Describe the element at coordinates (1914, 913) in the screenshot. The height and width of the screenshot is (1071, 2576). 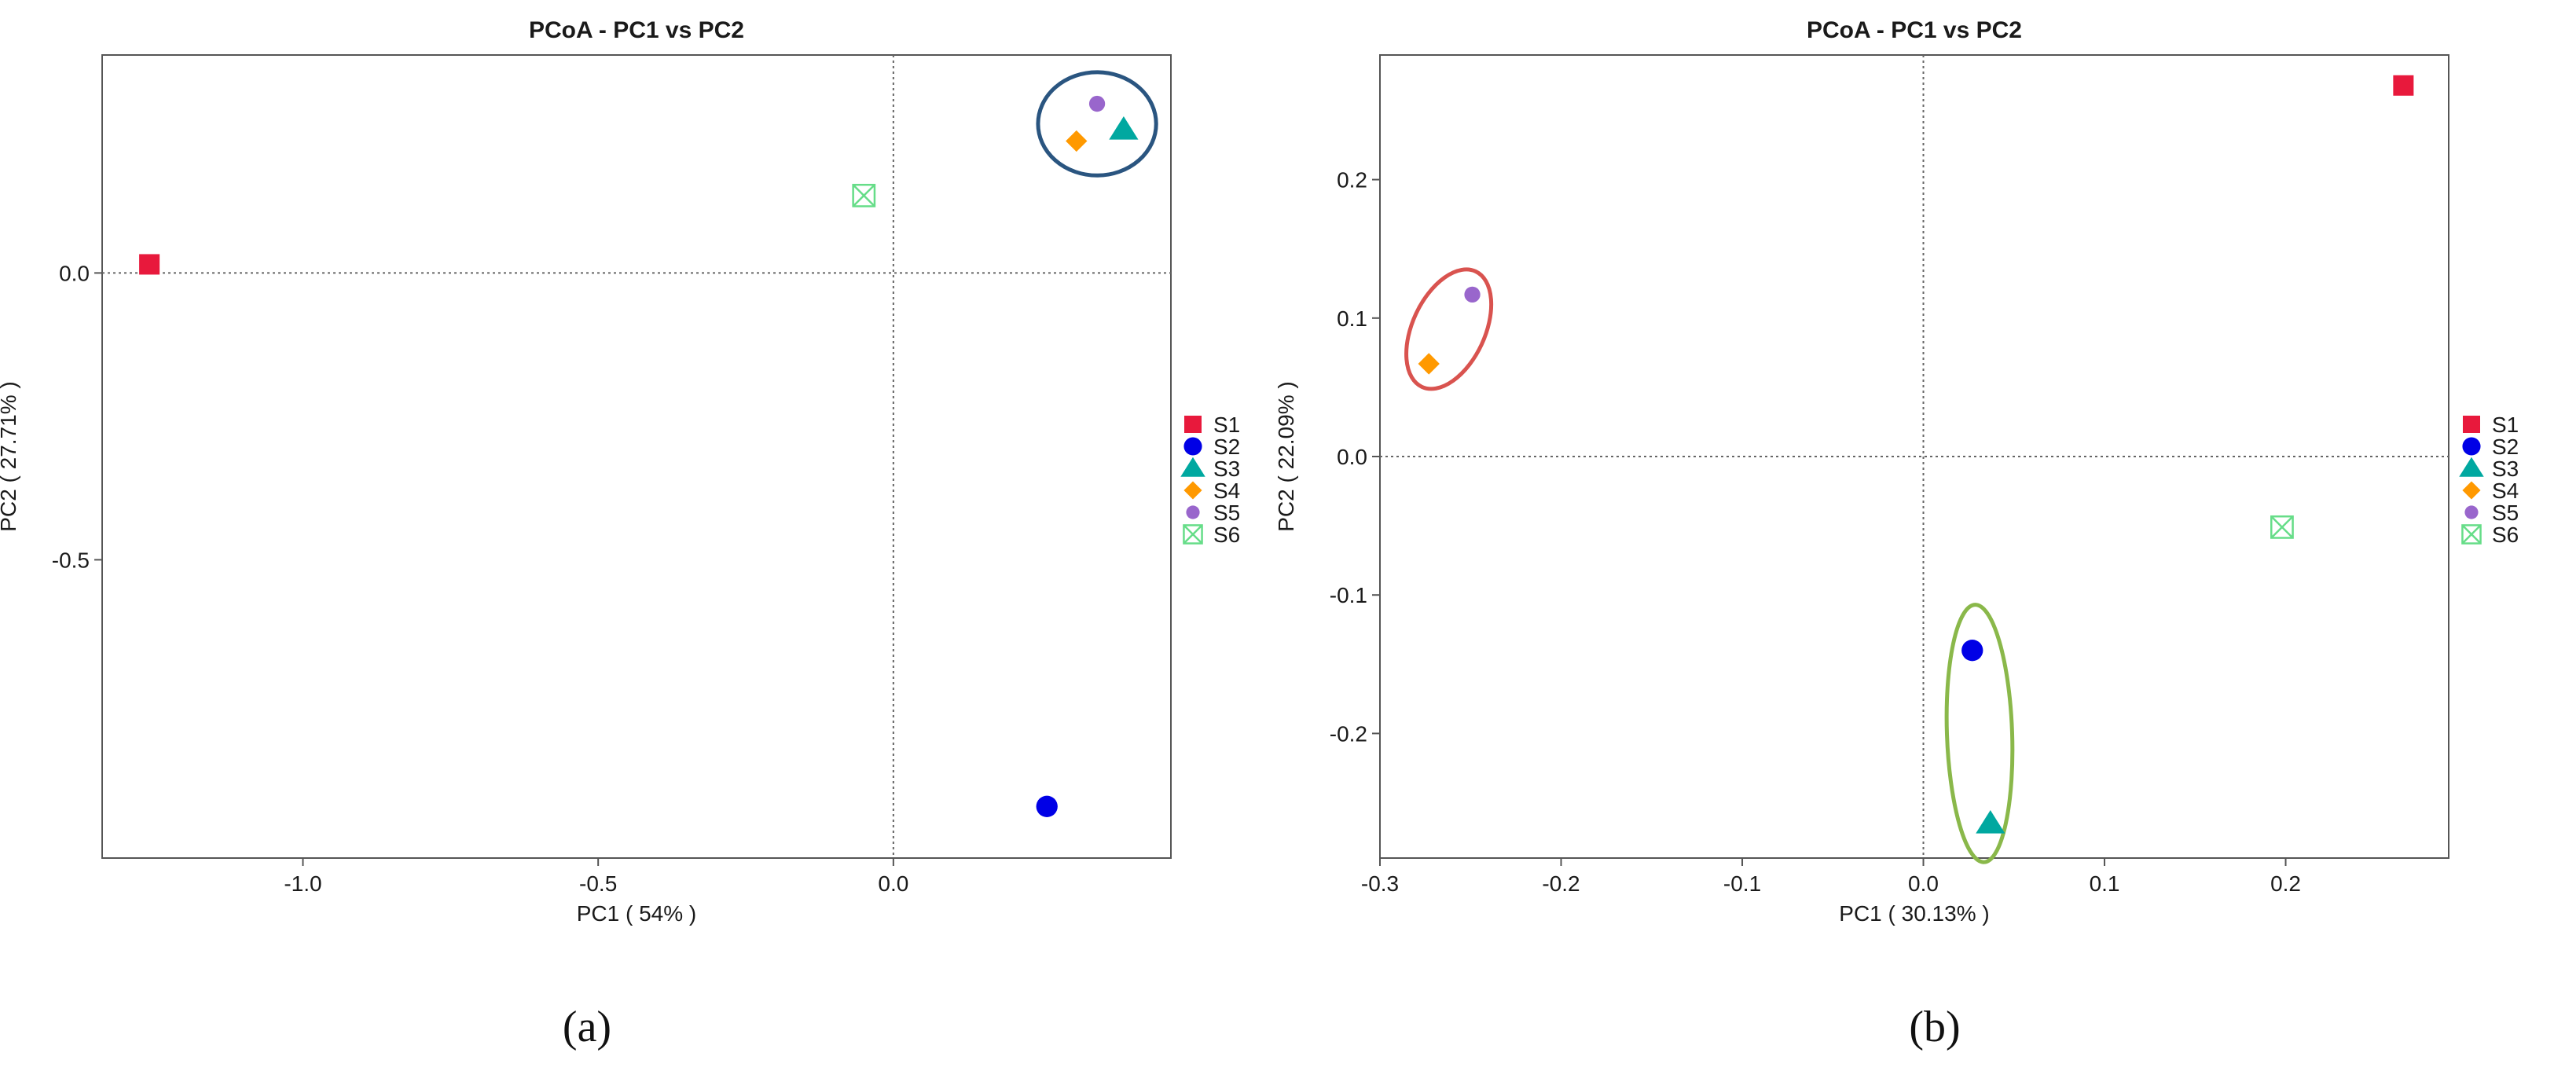
I see `x-axis-label: PC1 ( 30.13% )` at that location.